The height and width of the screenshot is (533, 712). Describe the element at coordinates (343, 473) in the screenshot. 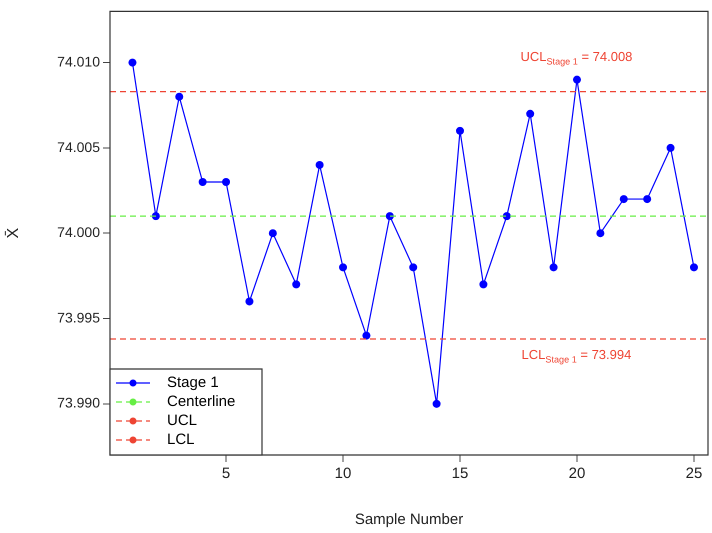

I see `x-tick-label: 10` at that location.